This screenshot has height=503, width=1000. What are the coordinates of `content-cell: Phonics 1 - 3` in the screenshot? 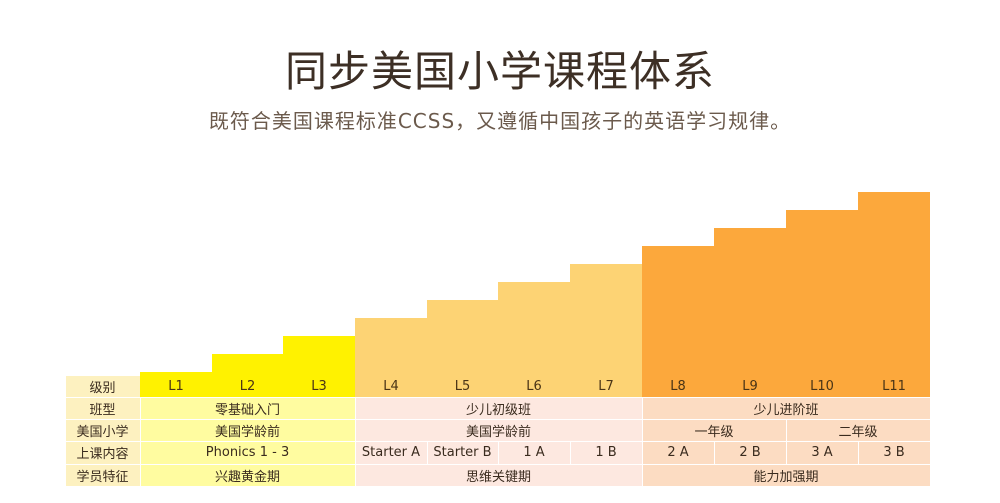 It's located at (247, 452).